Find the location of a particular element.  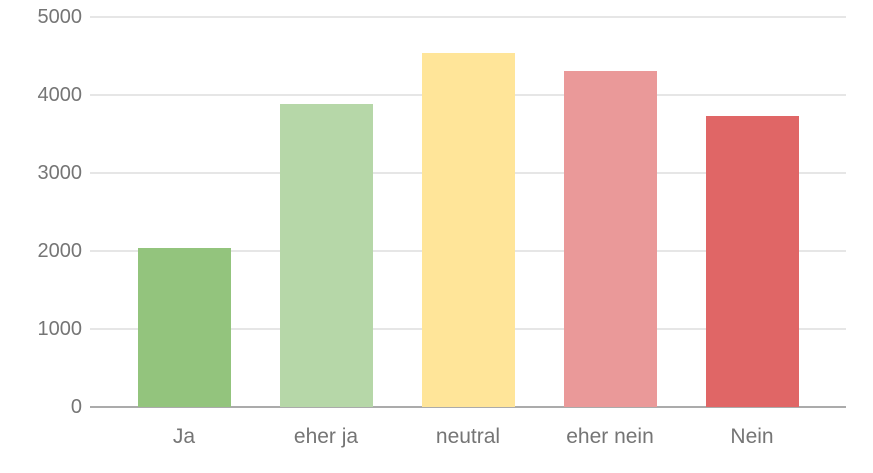

x-tick-label-eher-nein: eher nein is located at coordinates (610, 436).